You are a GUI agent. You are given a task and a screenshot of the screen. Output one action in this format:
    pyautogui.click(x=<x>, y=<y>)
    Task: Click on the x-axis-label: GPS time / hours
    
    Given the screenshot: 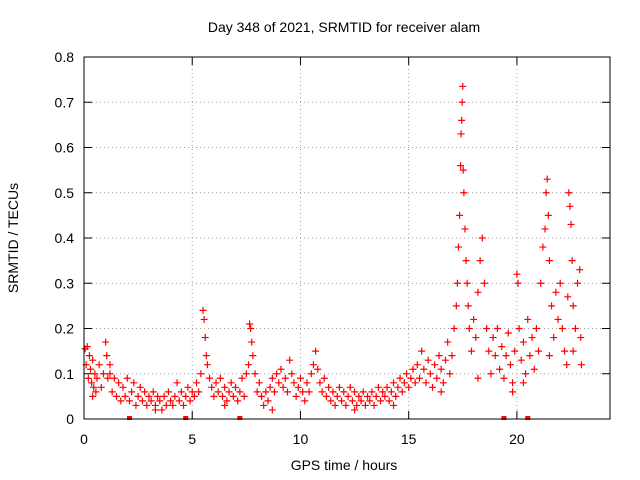 What is the action you would take?
    pyautogui.click(x=344, y=465)
    